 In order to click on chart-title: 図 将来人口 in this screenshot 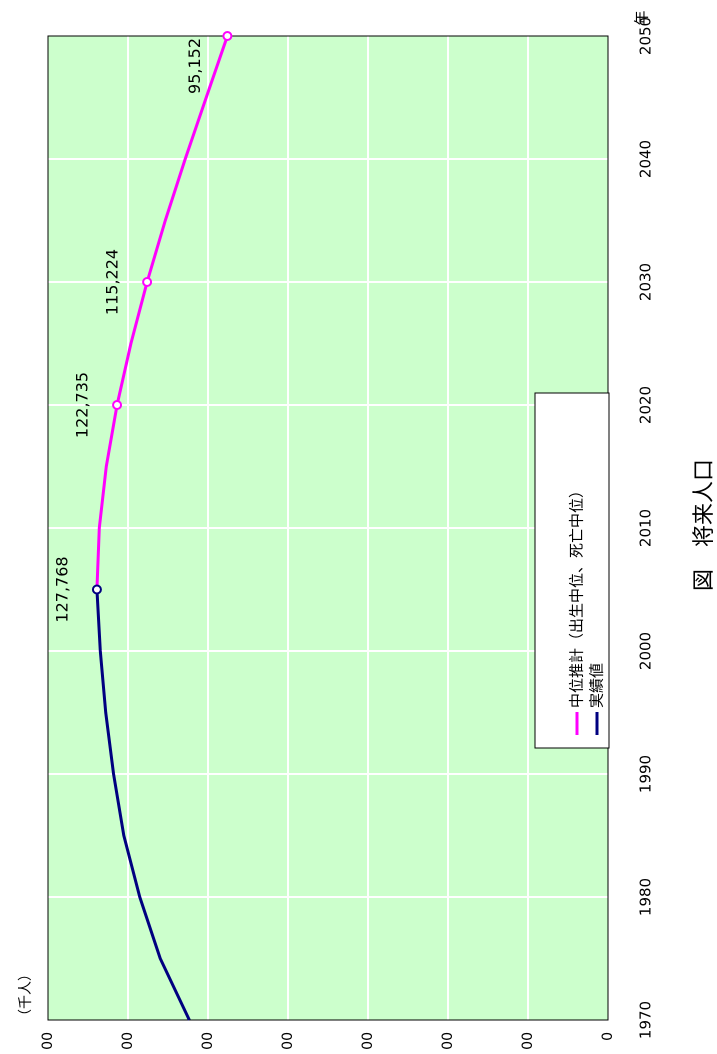, I will do `click(704, 525)`.